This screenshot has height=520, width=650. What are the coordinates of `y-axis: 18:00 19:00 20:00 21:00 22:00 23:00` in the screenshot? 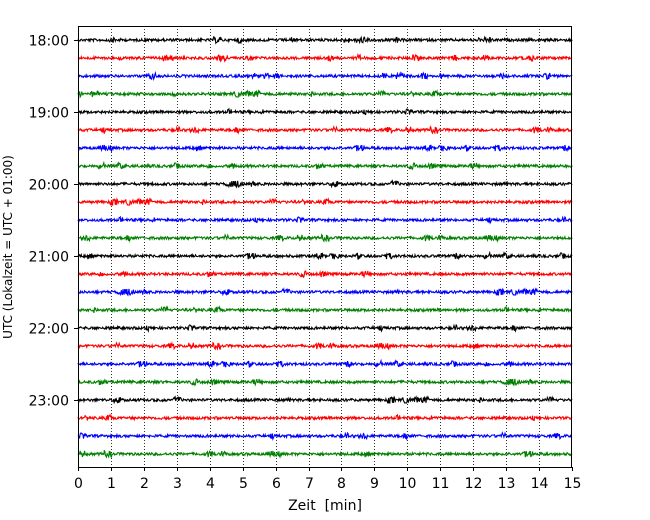 It's located at (53, 222).